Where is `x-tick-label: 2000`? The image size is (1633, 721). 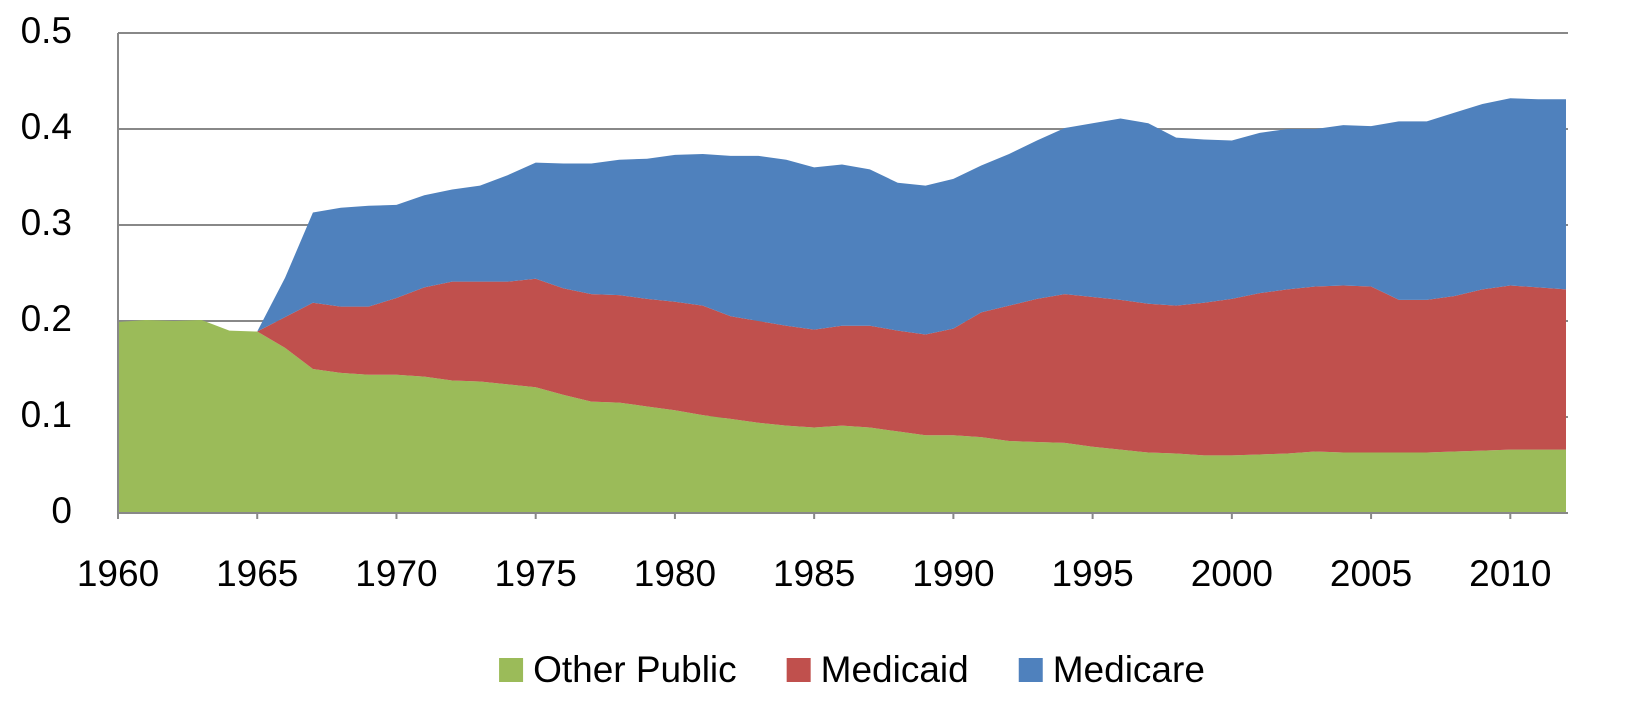 x-tick-label: 2000 is located at coordinates (1232, 573).